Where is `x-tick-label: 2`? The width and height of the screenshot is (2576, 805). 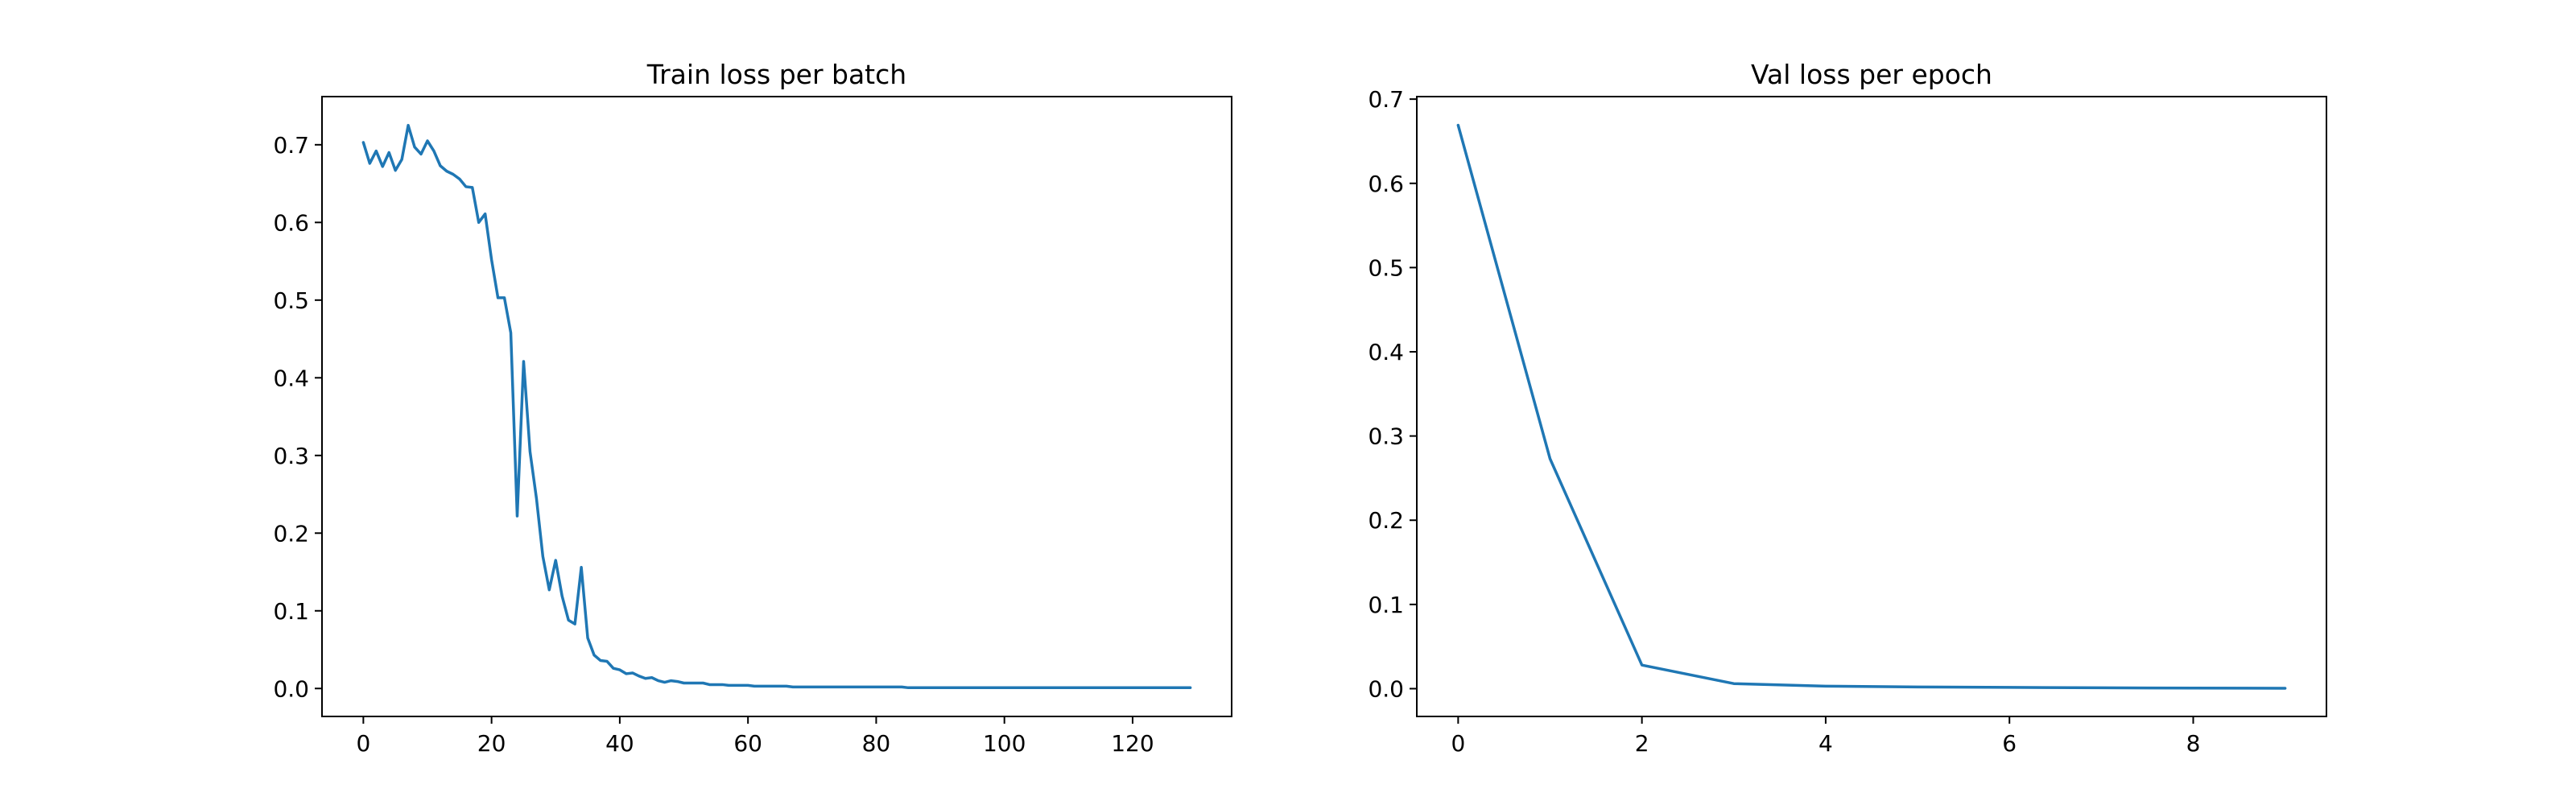
x-tick-label: 2 is located at coordinates (1642, 743).